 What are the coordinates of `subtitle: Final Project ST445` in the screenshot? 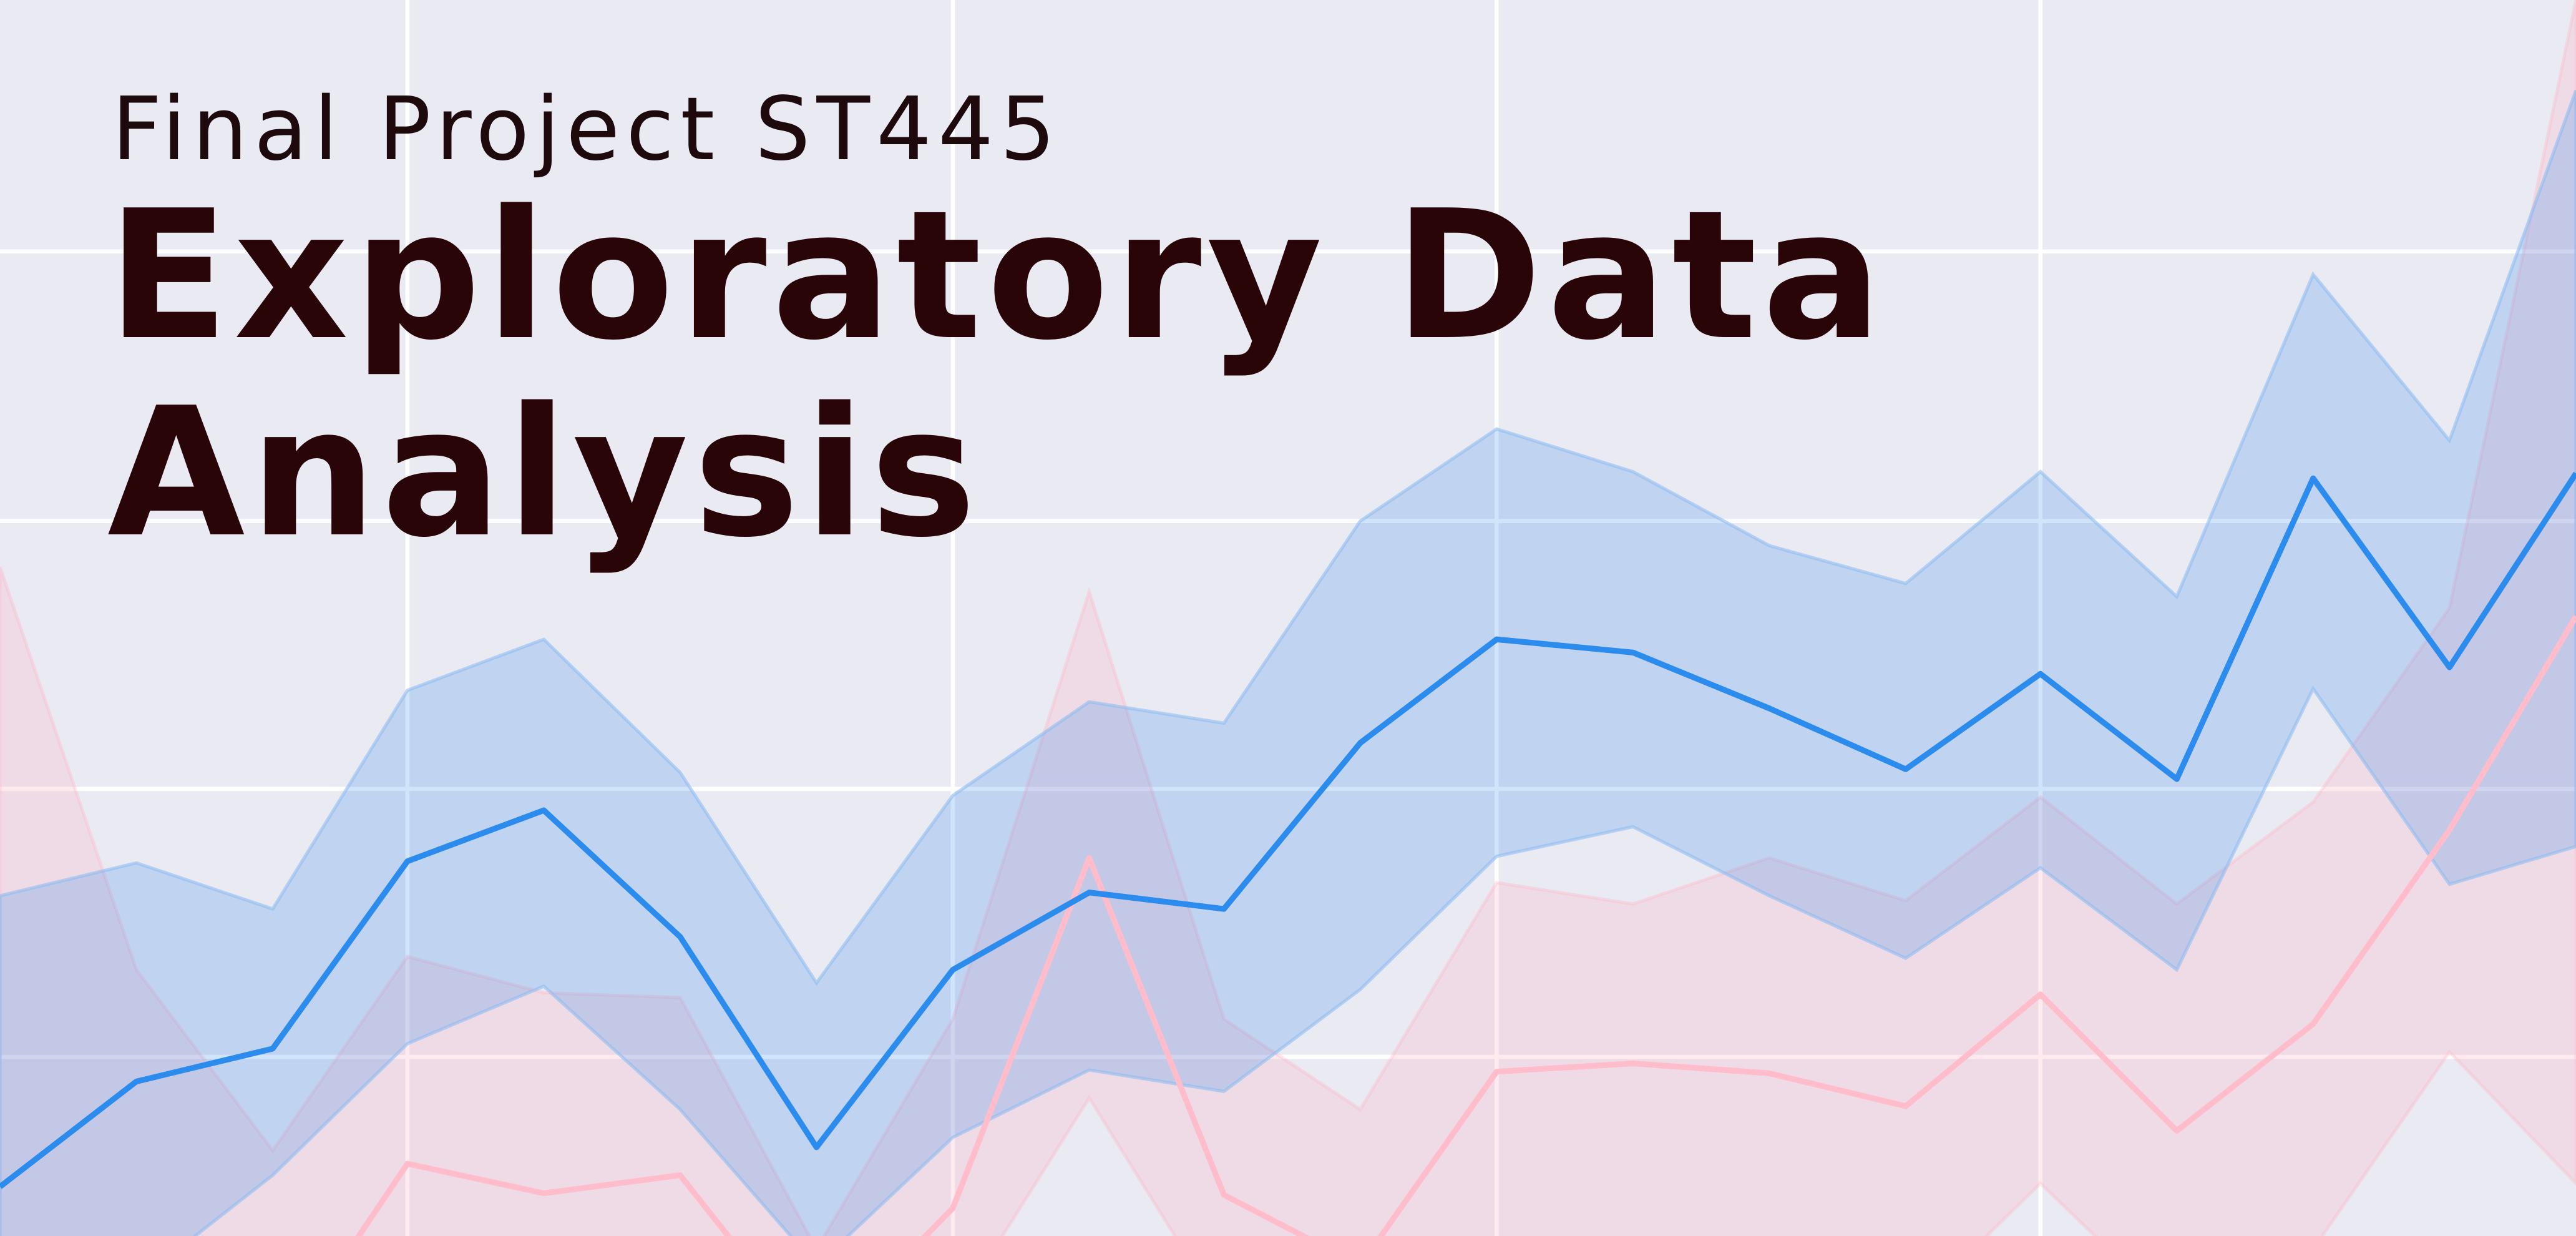 It's located at (587, 129).